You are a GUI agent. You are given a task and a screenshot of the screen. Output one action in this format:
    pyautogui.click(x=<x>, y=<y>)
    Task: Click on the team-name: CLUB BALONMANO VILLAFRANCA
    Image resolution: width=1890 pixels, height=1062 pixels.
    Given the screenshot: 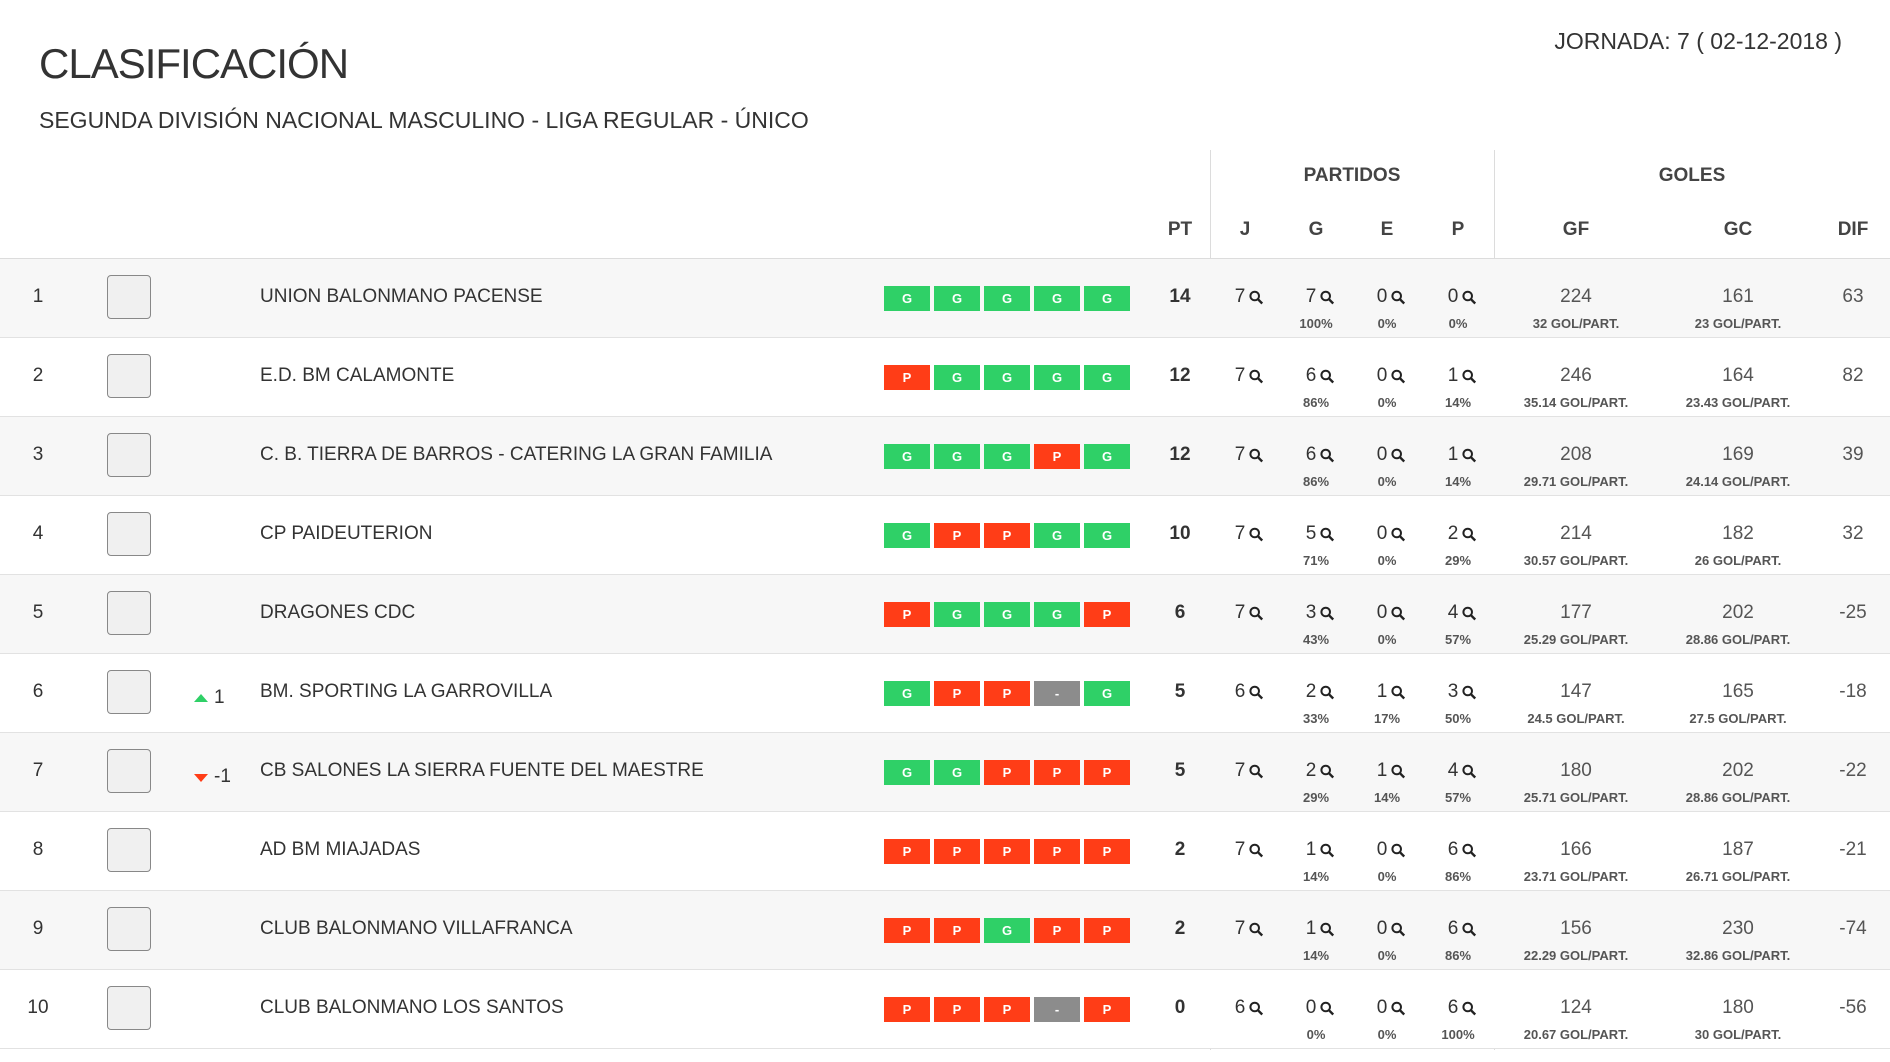 What is the action you would take?
    pyautogui.click(x=416, y=928)
    